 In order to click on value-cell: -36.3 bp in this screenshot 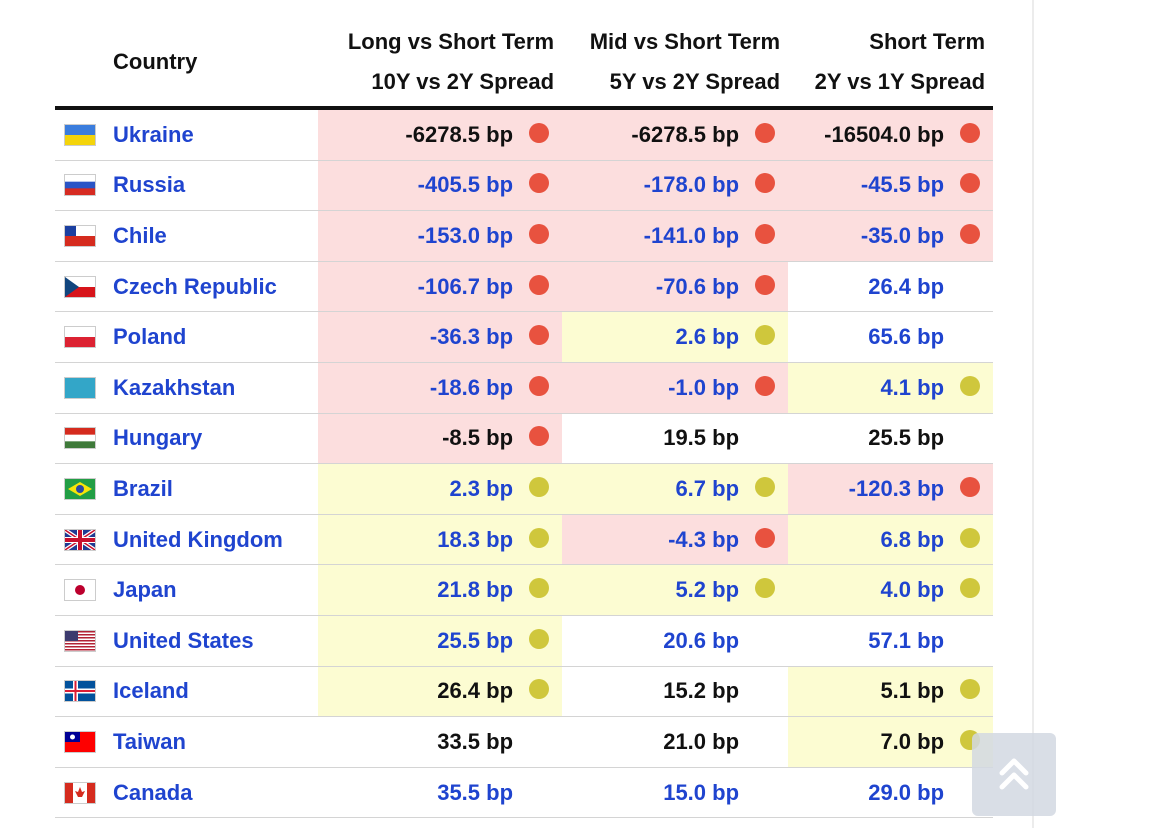, I will do `click(440, 337)`.